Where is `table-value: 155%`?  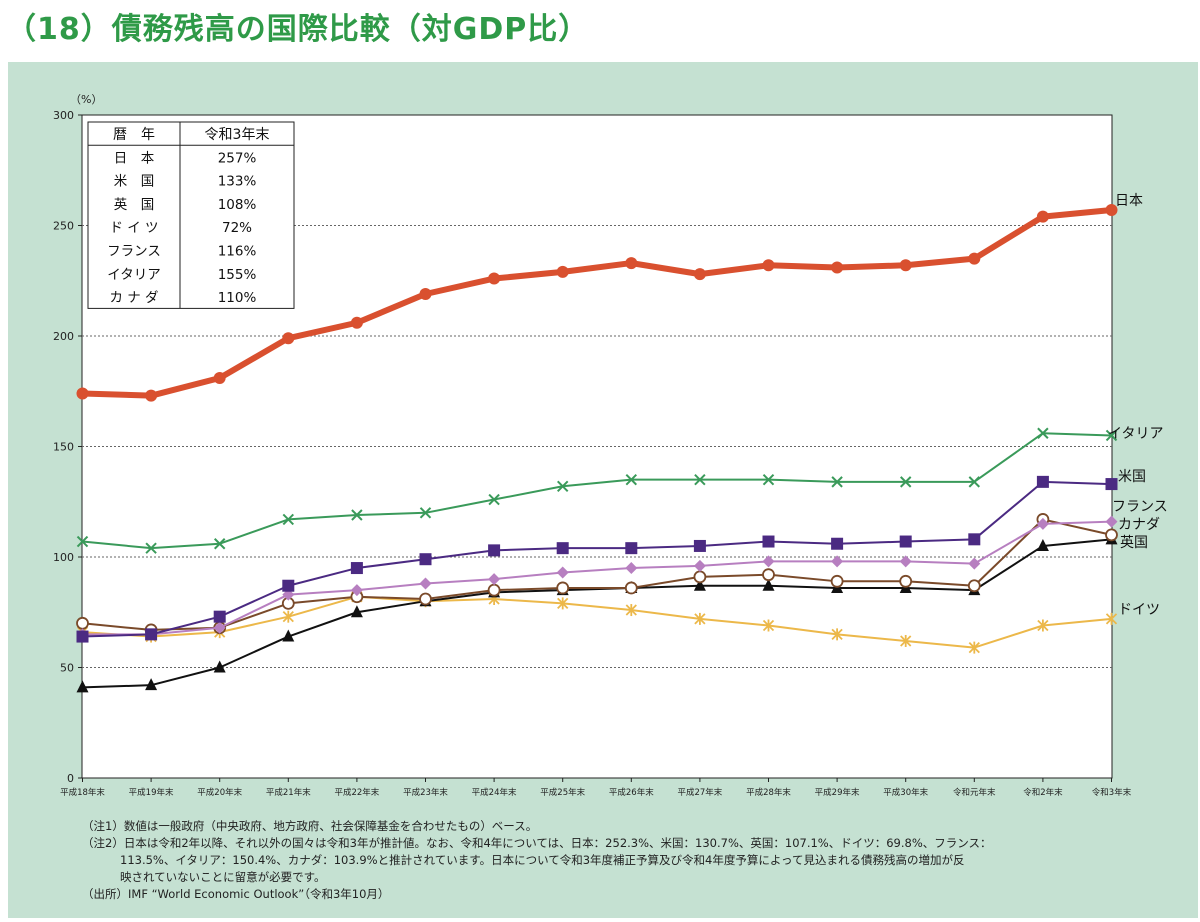
table-value: 155% is located at coordinates (237, 275).